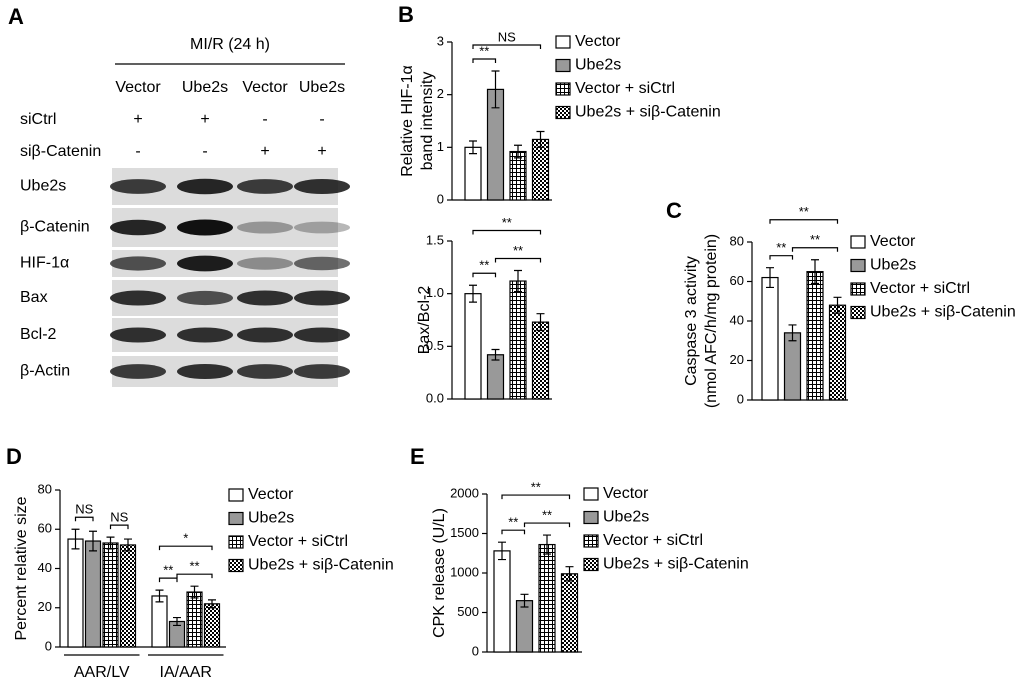  What do you see at coordinates (55, 227) in the screenshot?
I see `protein-label: β-Catenin` at bounding box center [55, 227].